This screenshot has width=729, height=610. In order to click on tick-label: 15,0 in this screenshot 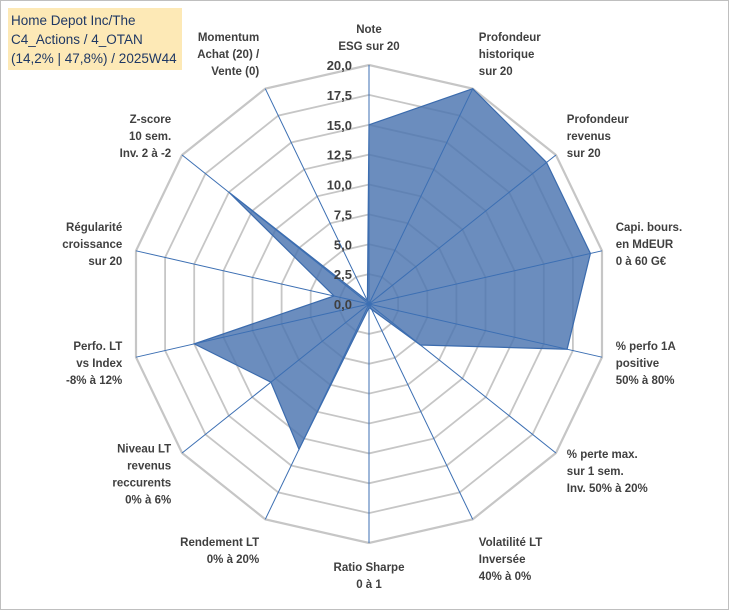, I will do `click(339, 125)`.